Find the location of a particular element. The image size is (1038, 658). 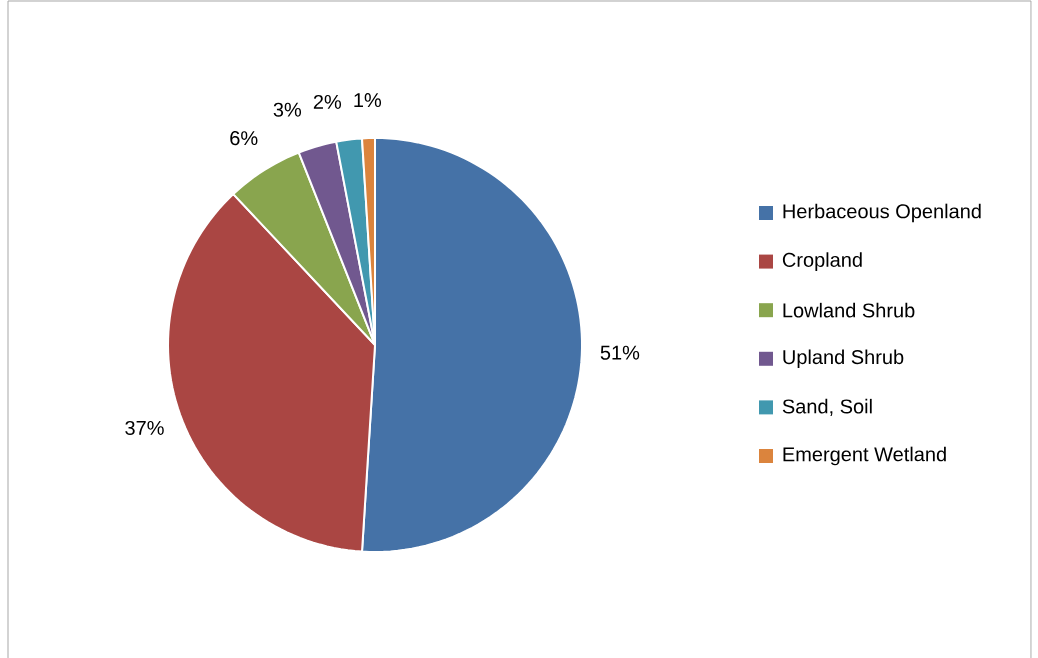

legend-label: Upland Shrub is located at coordinates (843, 359).